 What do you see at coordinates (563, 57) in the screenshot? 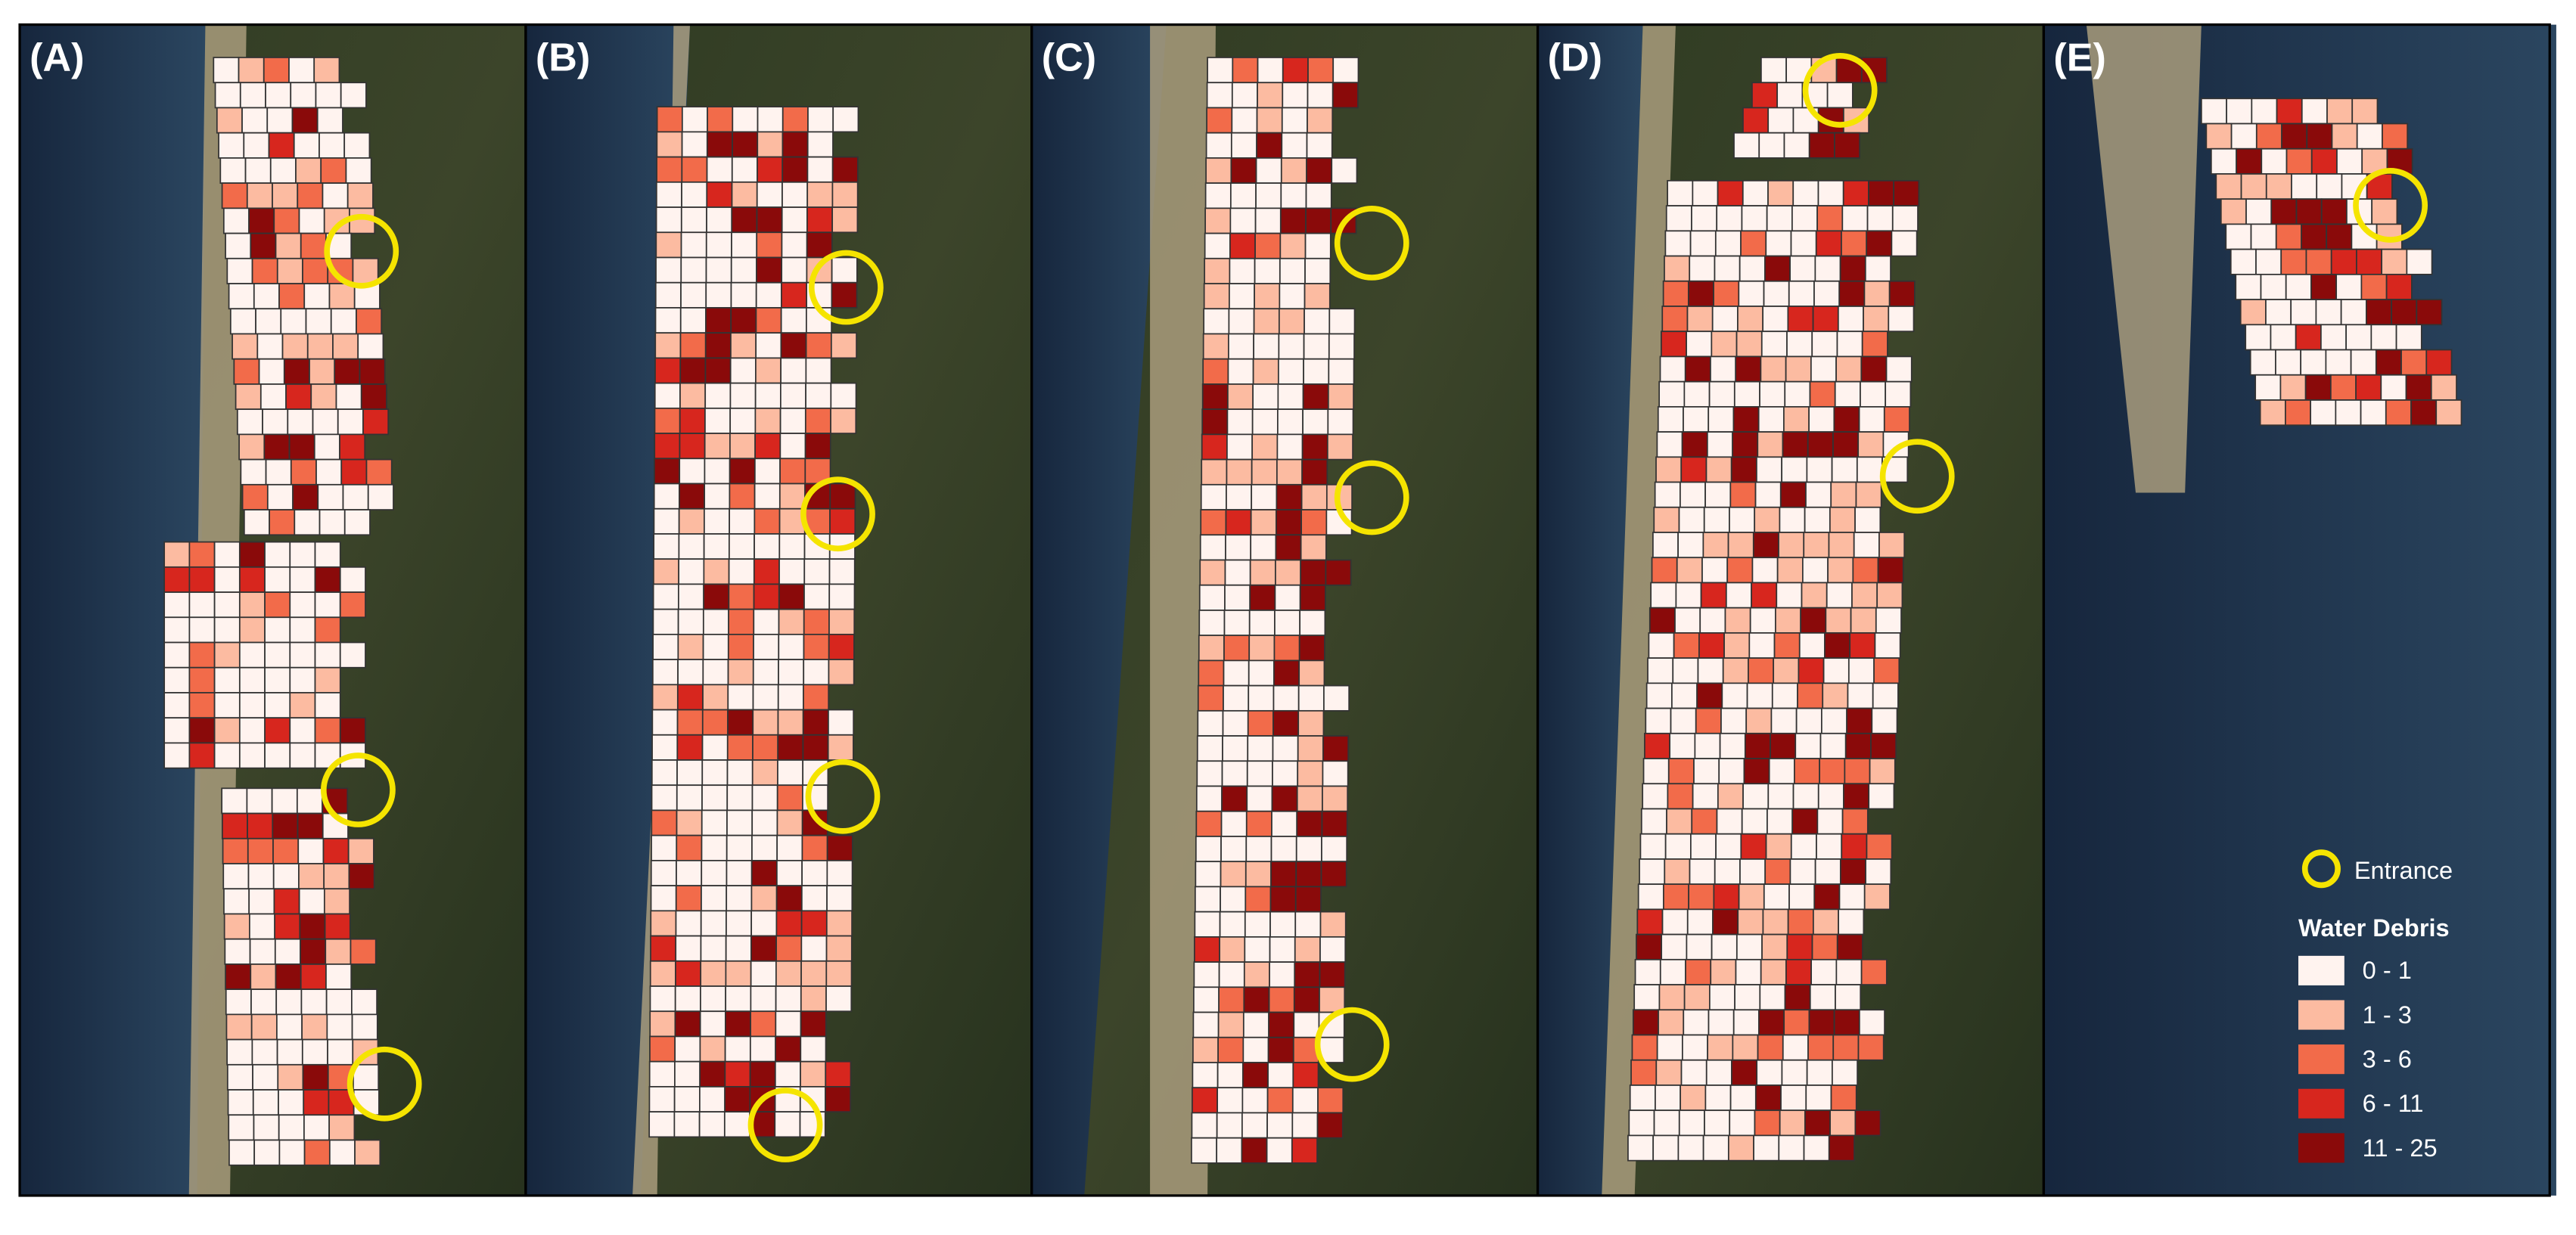
I see `panel-label: (B)` at bounding box center [563, 57].